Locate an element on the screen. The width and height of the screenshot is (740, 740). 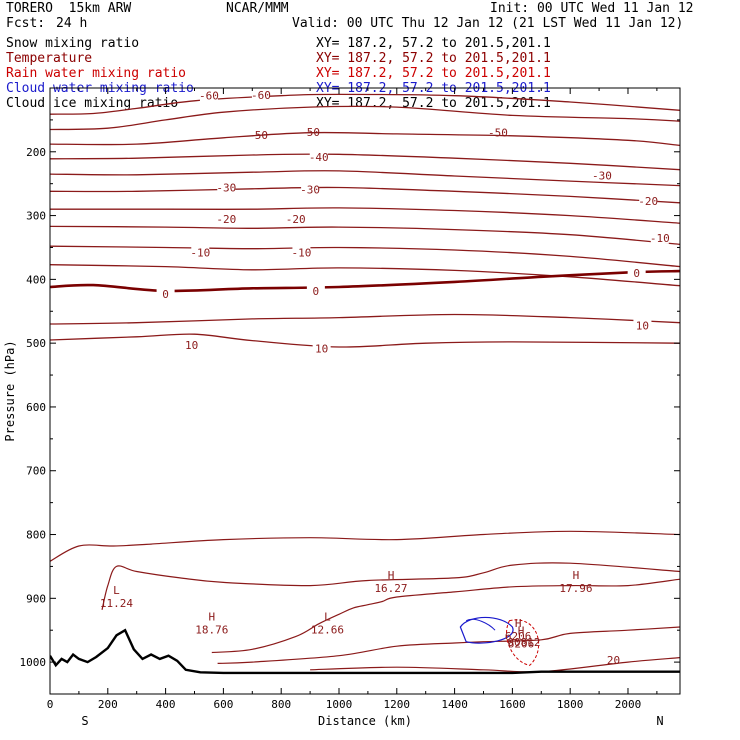
terrain-line is located at coordinates (365, 651).